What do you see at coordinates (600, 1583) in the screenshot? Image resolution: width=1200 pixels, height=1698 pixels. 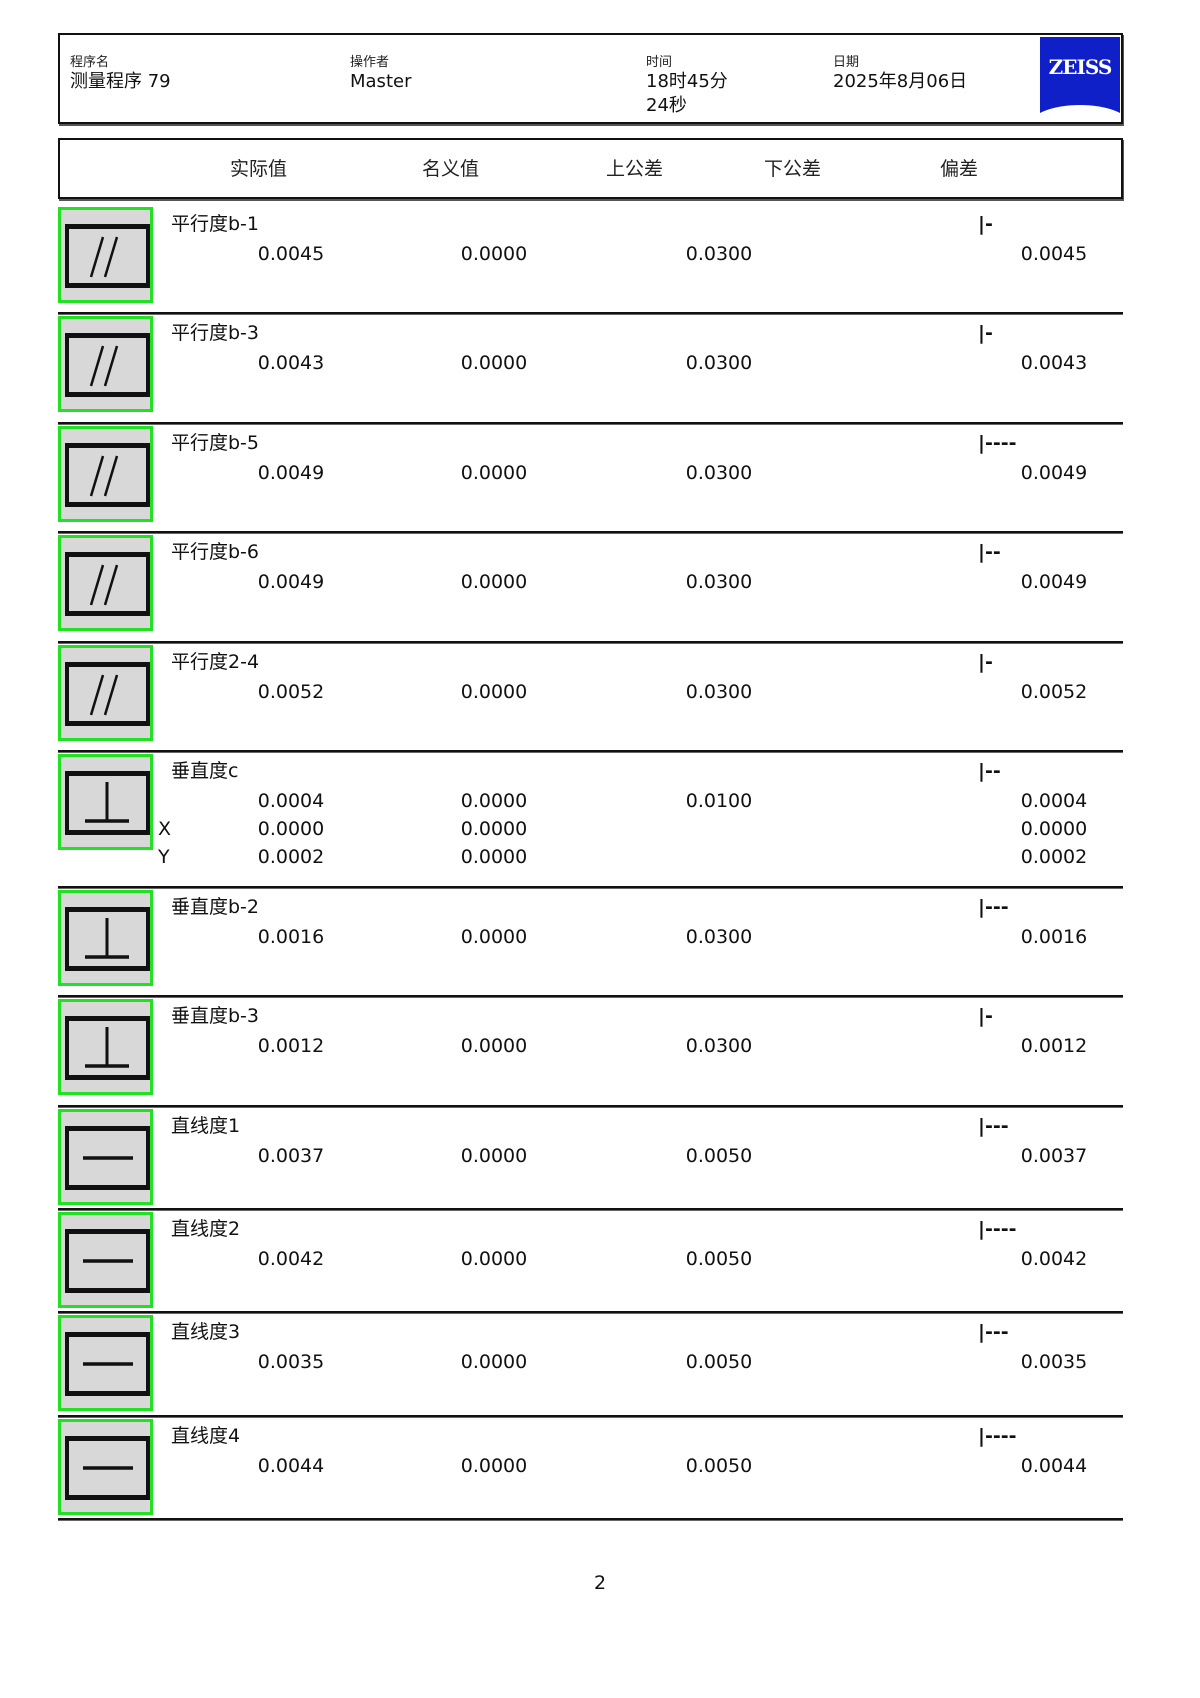 I see `page-number: 2` at bounding box center [600, 1583].